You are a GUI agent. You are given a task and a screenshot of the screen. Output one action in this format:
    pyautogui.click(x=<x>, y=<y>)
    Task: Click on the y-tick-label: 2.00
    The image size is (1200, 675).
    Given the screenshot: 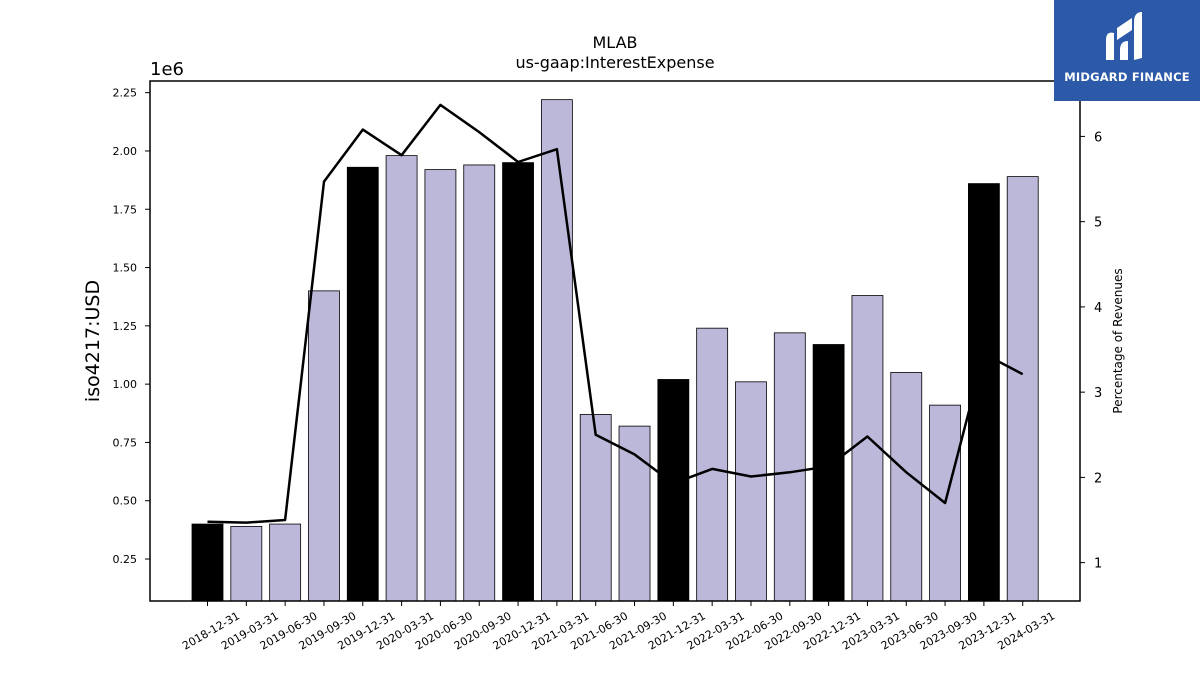 What is the action you would take?
    pyautogui.click(x=125, y=151)
    